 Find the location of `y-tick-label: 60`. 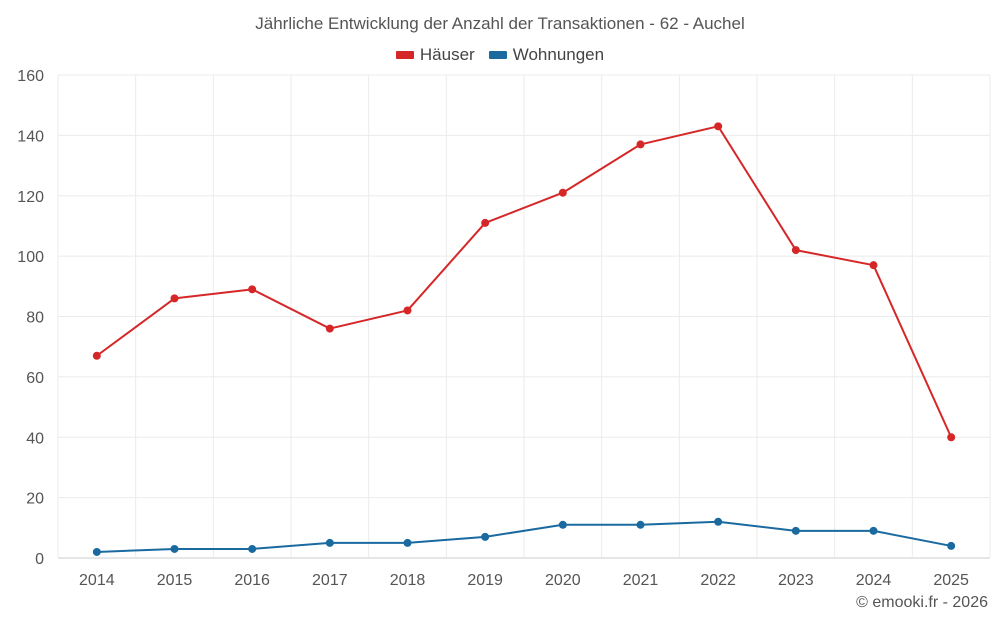

y-tick-label: 60 is located at coordinates (35, 378).